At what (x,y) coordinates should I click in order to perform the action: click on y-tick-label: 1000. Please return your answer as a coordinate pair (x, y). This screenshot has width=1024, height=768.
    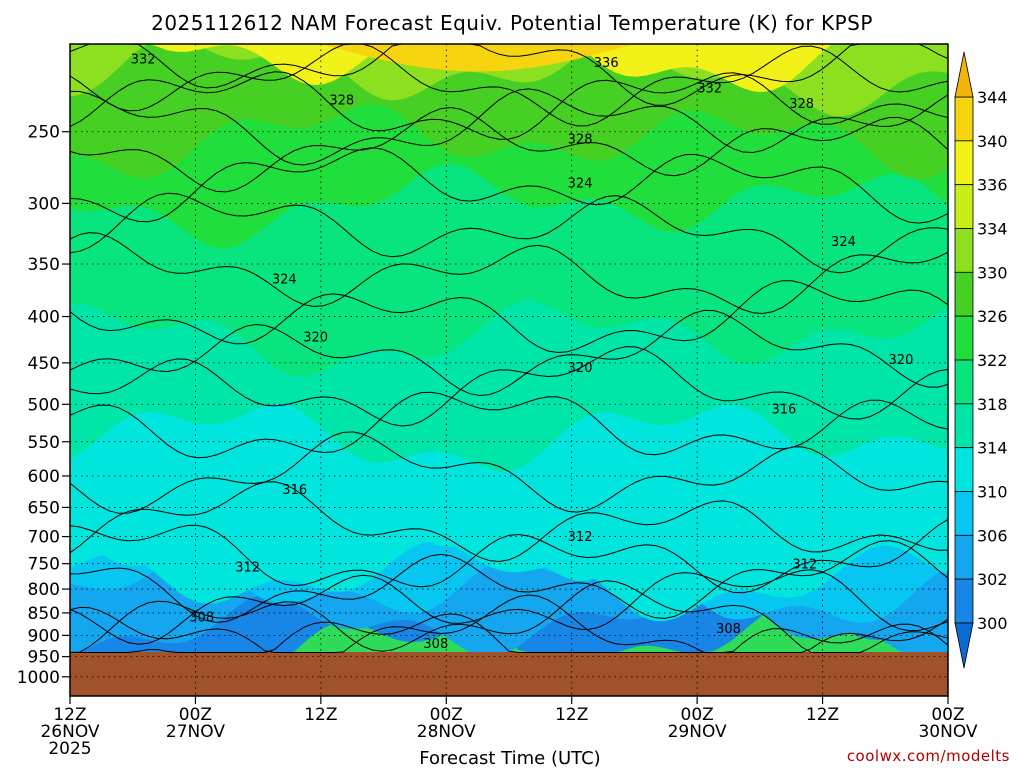
    Looking at the image, I should click on (38, 678).